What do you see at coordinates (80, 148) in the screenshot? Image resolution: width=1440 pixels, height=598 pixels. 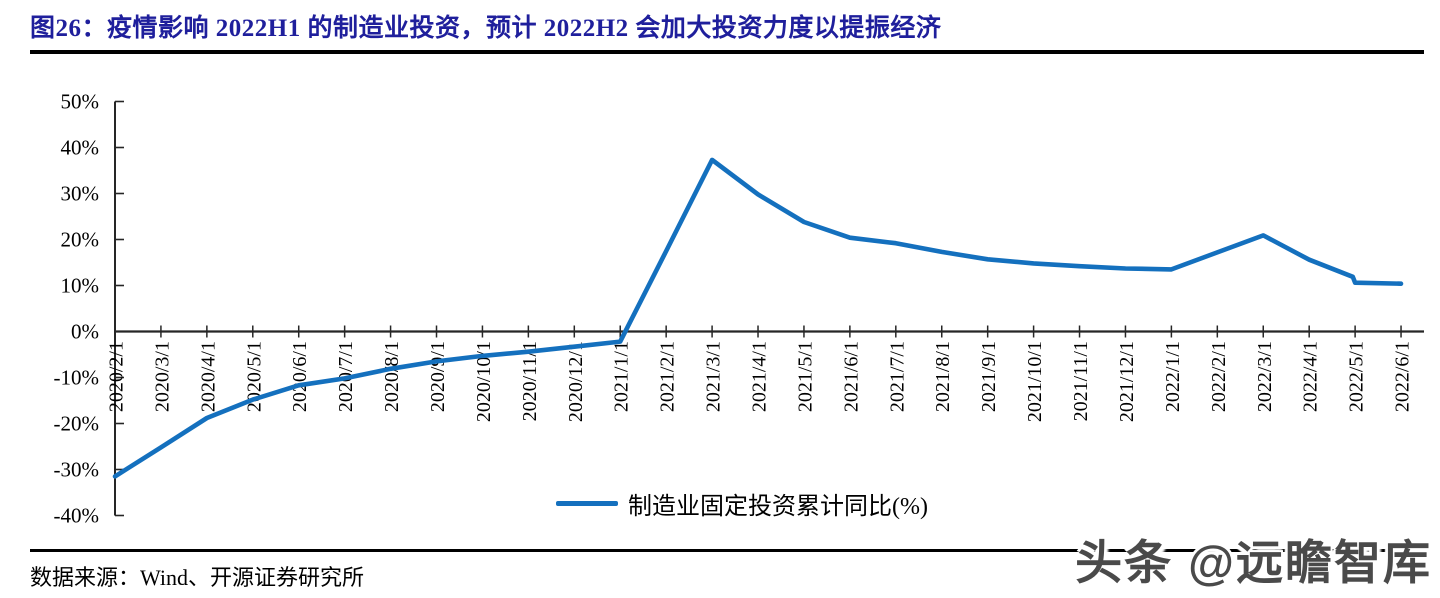 I see `y-axis-tick-label: 40%` at bounding box center [80, 148].